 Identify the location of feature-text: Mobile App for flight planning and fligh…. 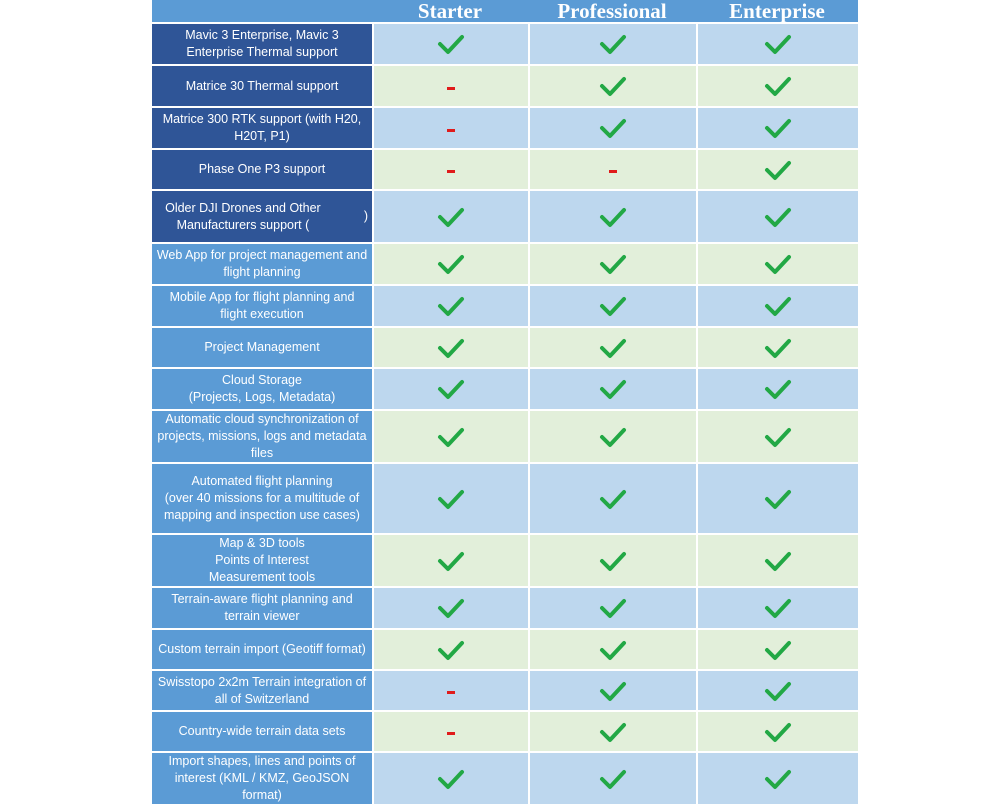
(262, 305).